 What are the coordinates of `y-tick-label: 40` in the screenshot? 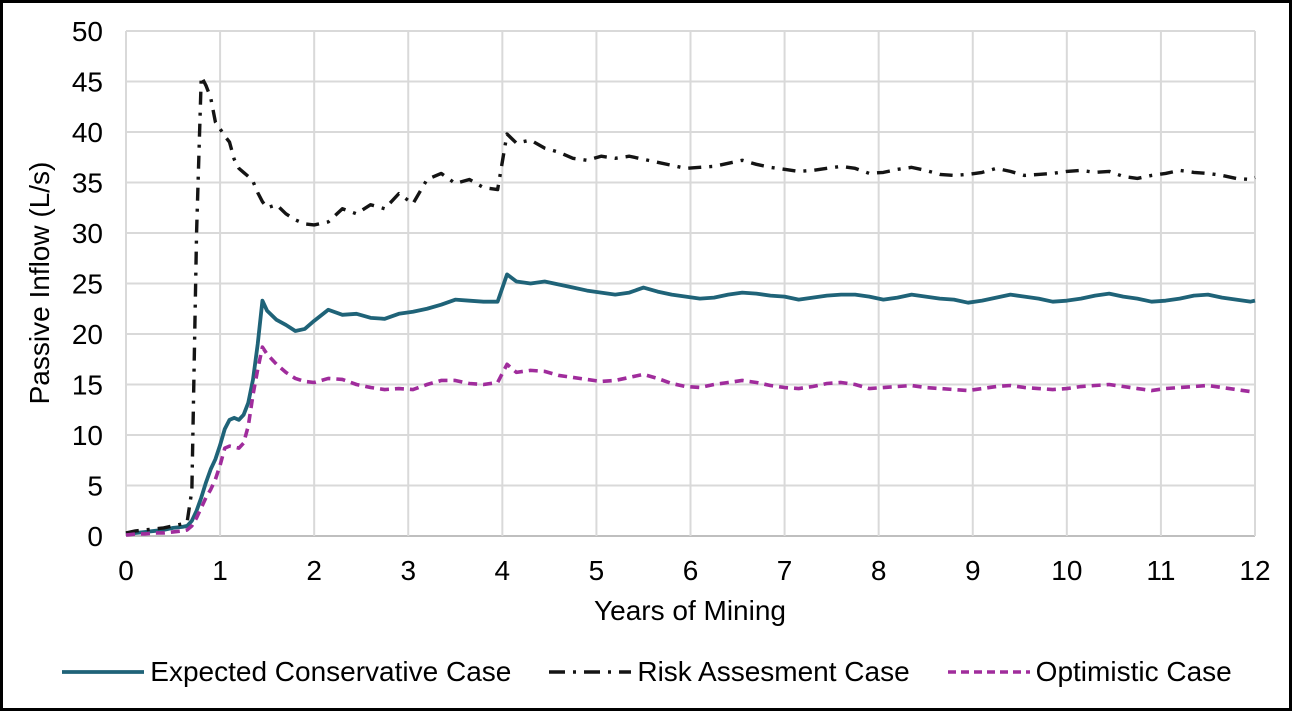 It's located at (87, 132).